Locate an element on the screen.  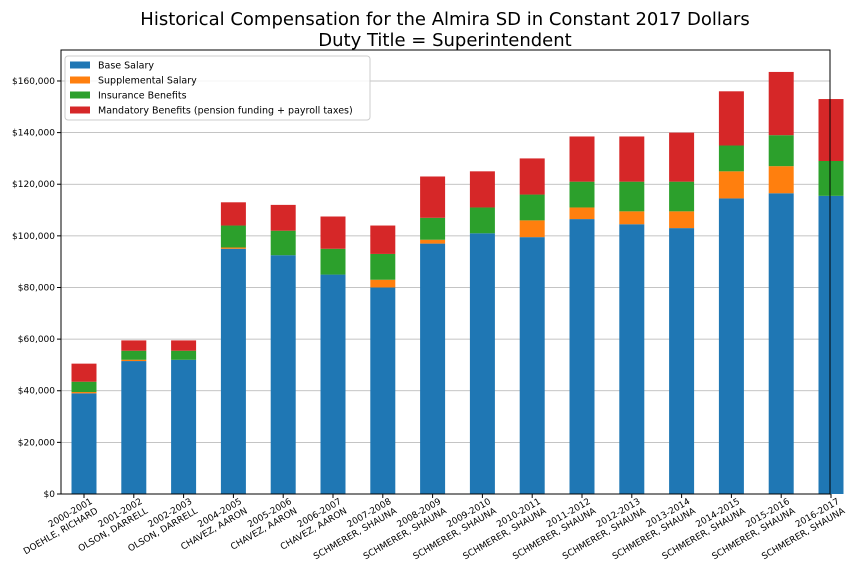
legend-label: Base Salary is located at coordinates (126, 66).